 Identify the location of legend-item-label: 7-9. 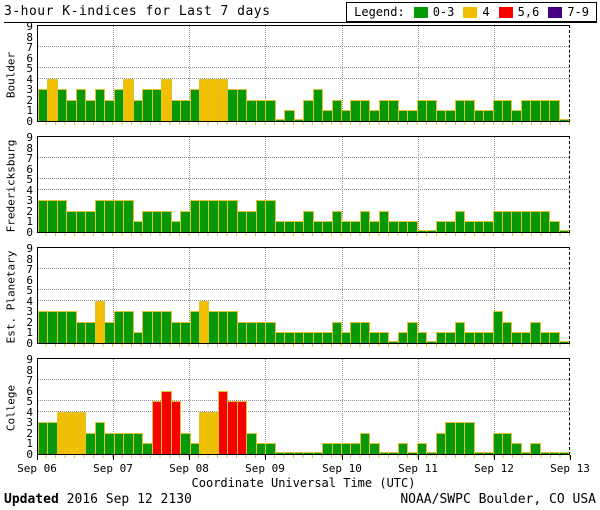
(578, 12).